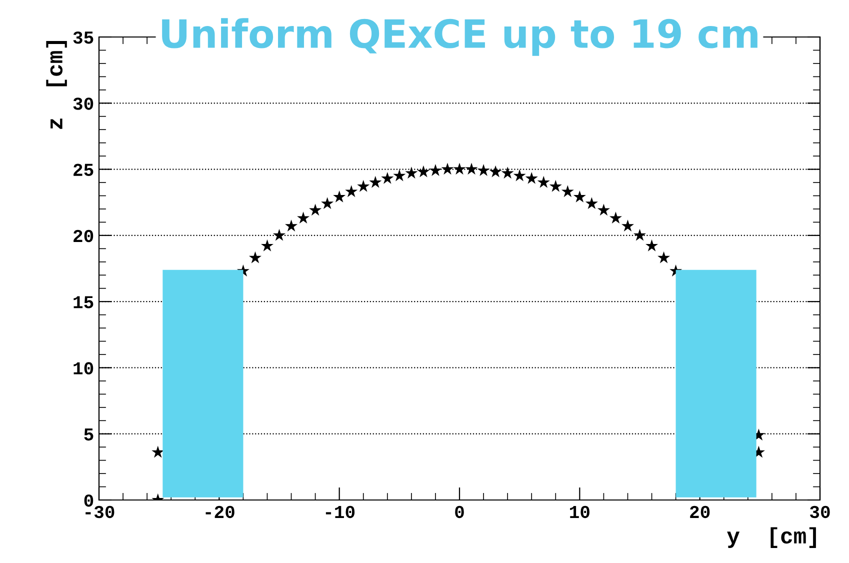  Describe the element at coordinates (340, 512) in the screenshot. I see `x-tick-label: -10` at that location.